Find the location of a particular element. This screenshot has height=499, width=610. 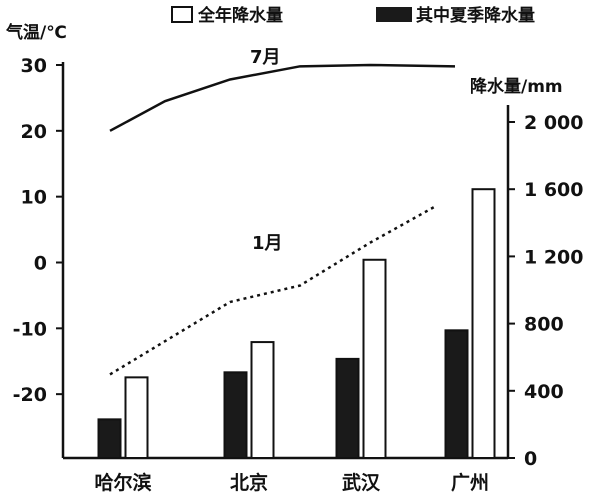

legend-annual-swatch is located at coordinates (182, 14).